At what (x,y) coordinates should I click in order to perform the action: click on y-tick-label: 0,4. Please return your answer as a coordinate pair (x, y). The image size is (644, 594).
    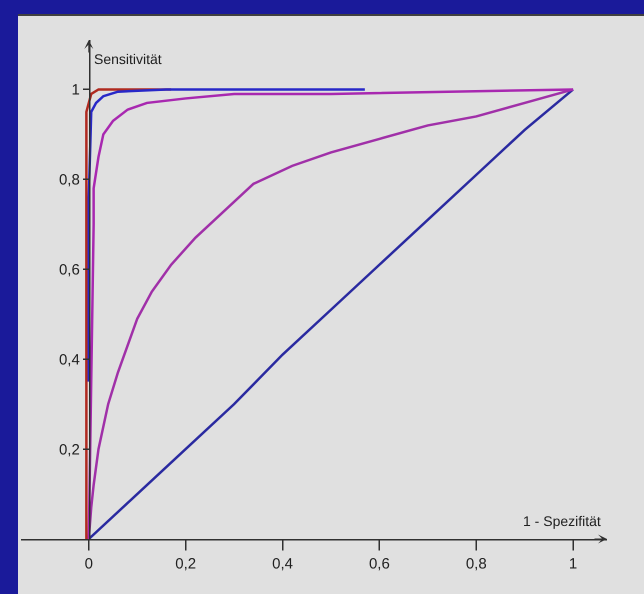
    Looking at the image, I should click on (69, 359).